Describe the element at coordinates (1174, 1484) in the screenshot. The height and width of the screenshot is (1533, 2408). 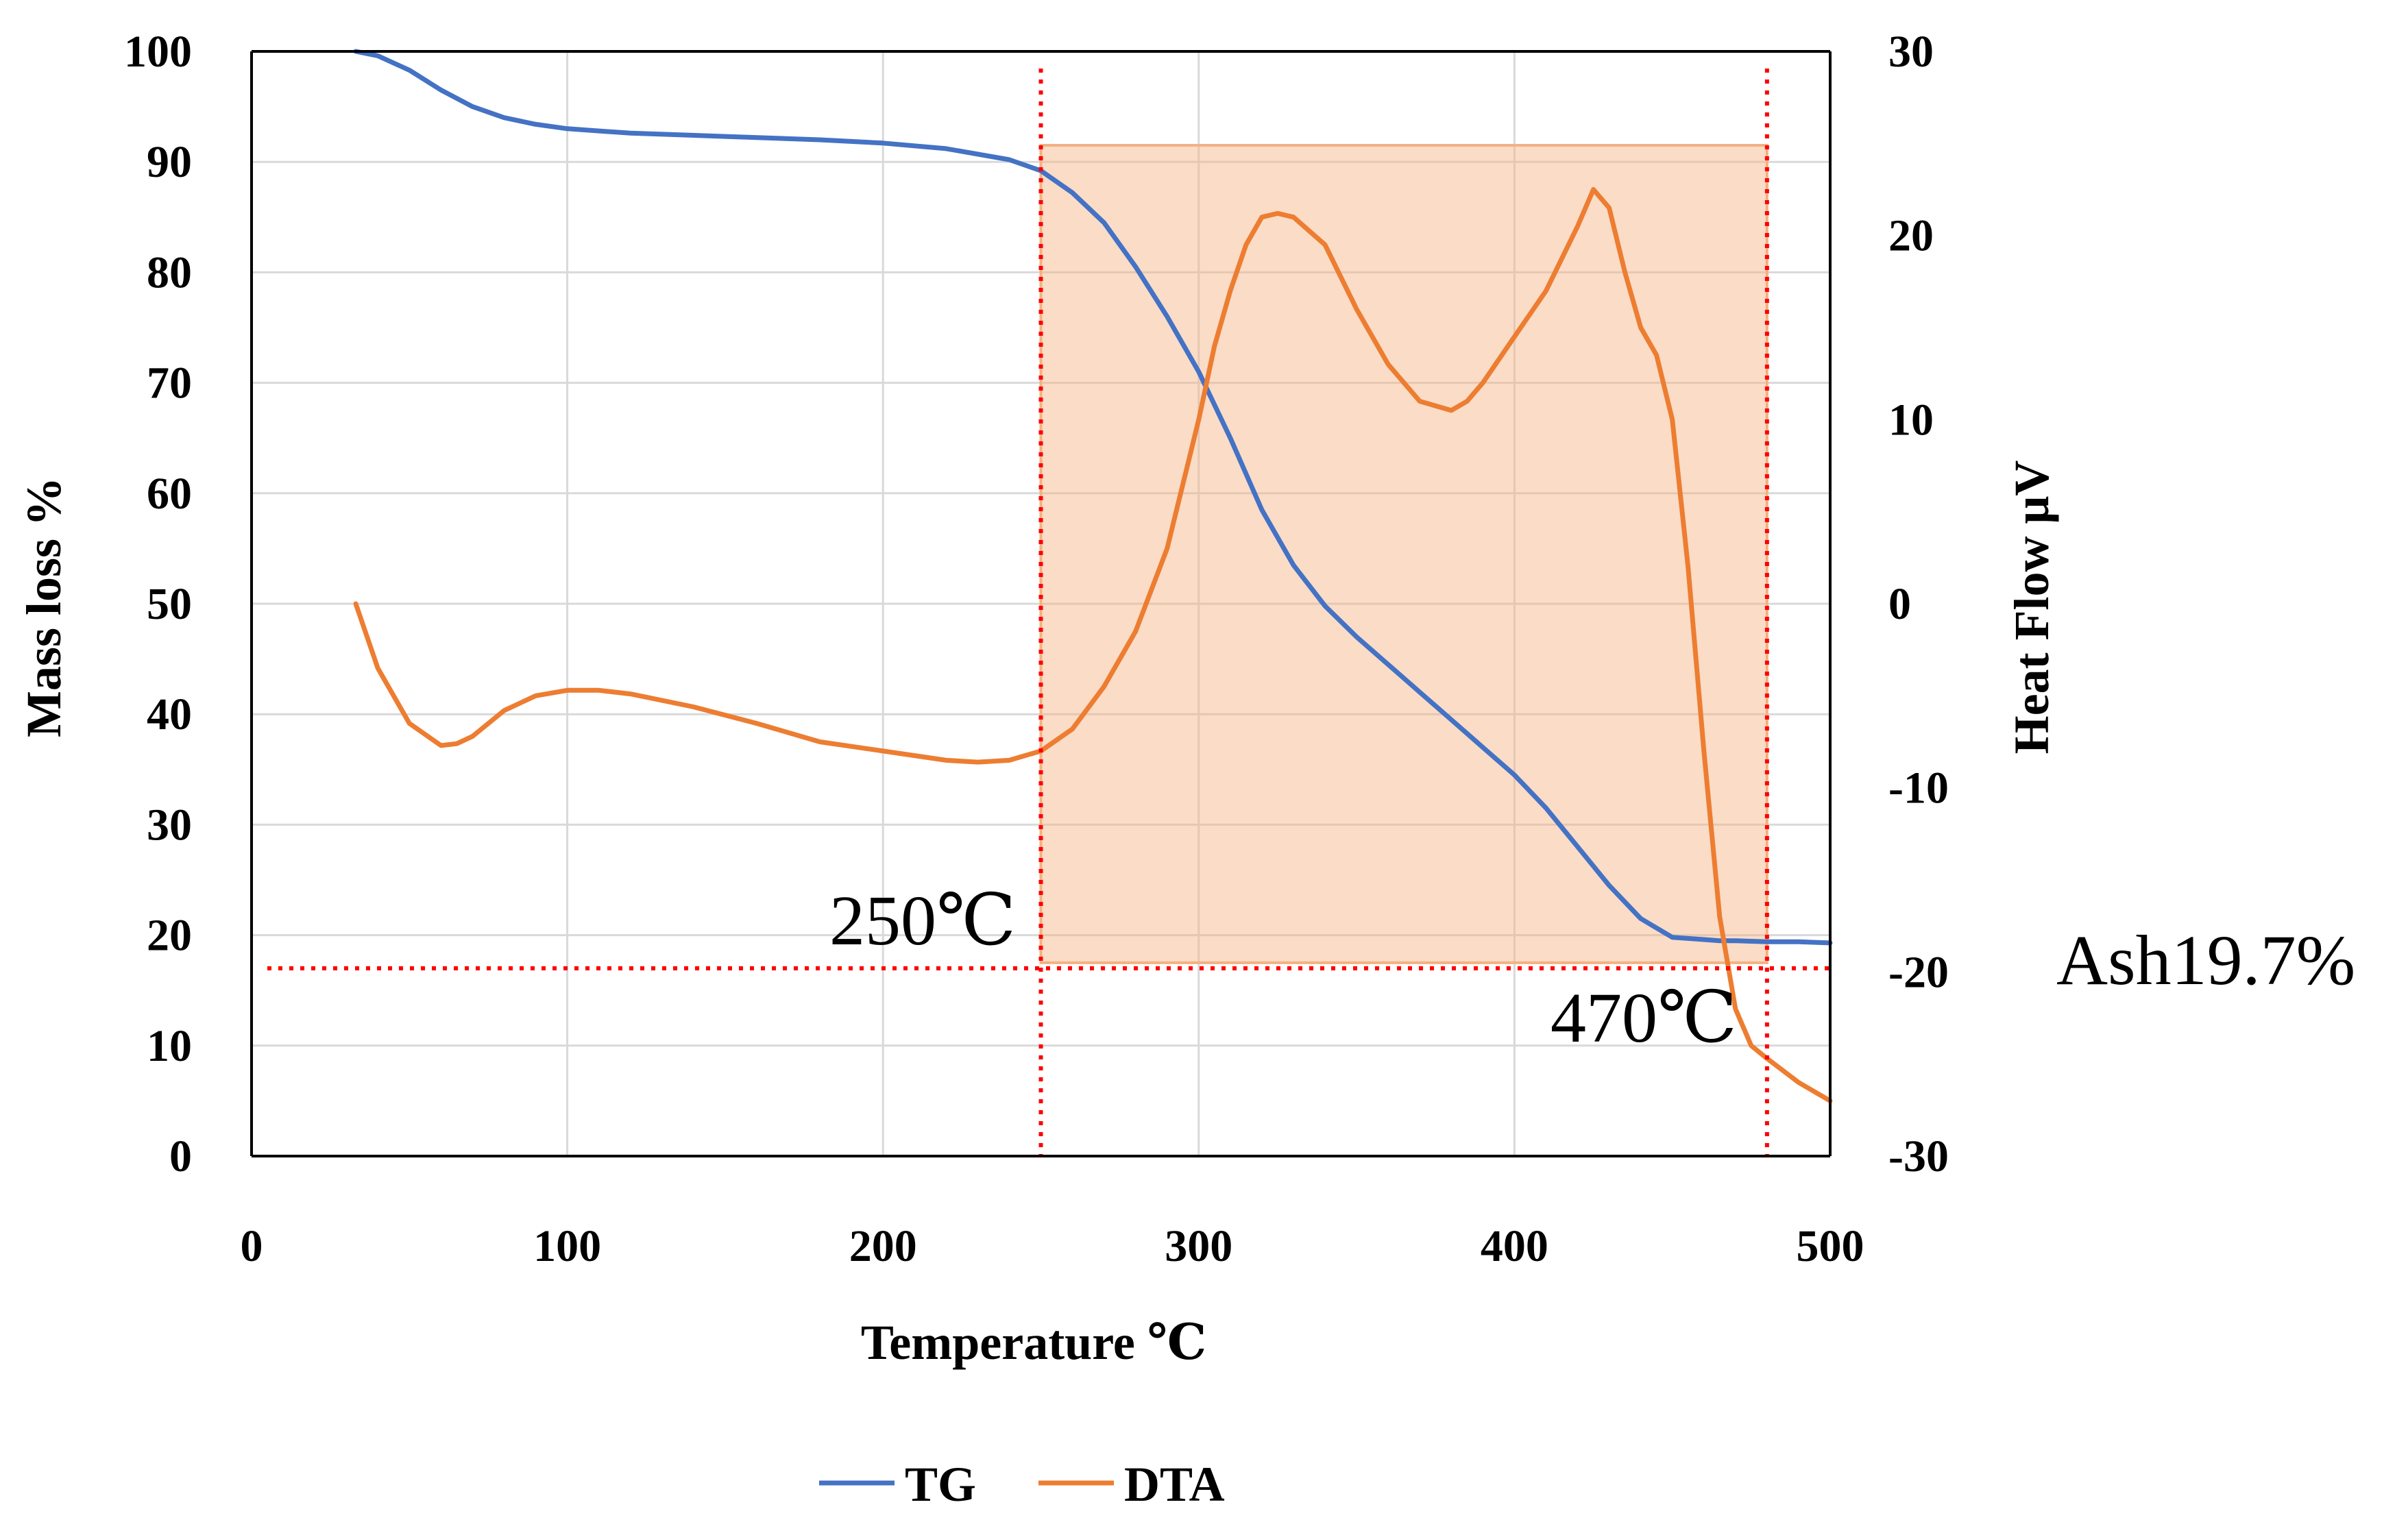
I see `legend-dta-label: DTA` at that location.